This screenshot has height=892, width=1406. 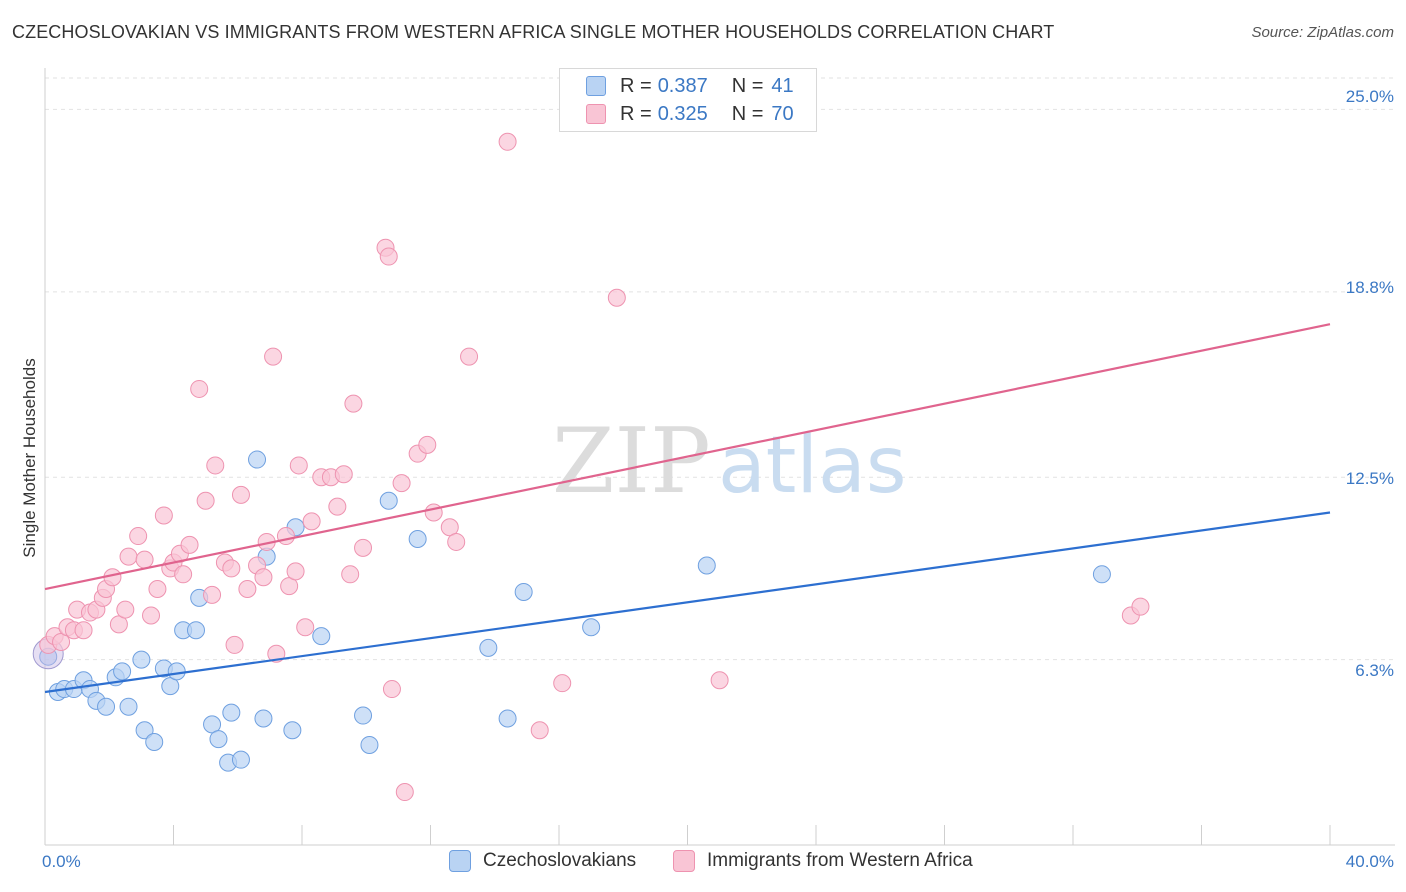 I want to click on legend-swatch-blue, so click(x=596, y=86).